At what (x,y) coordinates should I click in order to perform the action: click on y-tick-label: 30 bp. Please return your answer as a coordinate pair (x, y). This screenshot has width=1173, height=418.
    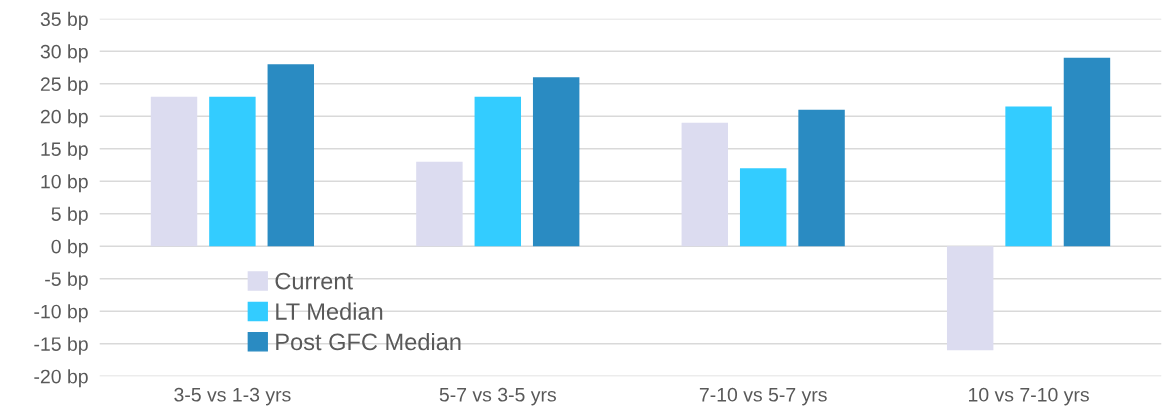
    Looking at the image, I should click on (64, 53).